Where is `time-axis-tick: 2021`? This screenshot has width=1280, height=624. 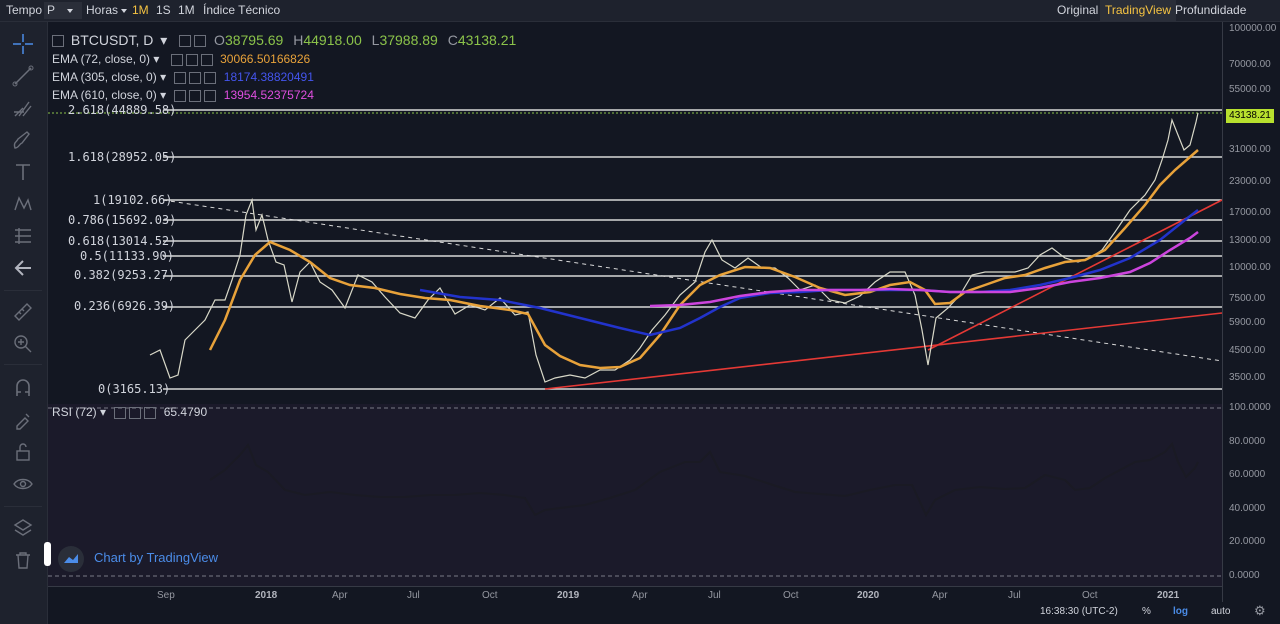
time-axis-tick: 2021 is located at coordinates (1168, 595).